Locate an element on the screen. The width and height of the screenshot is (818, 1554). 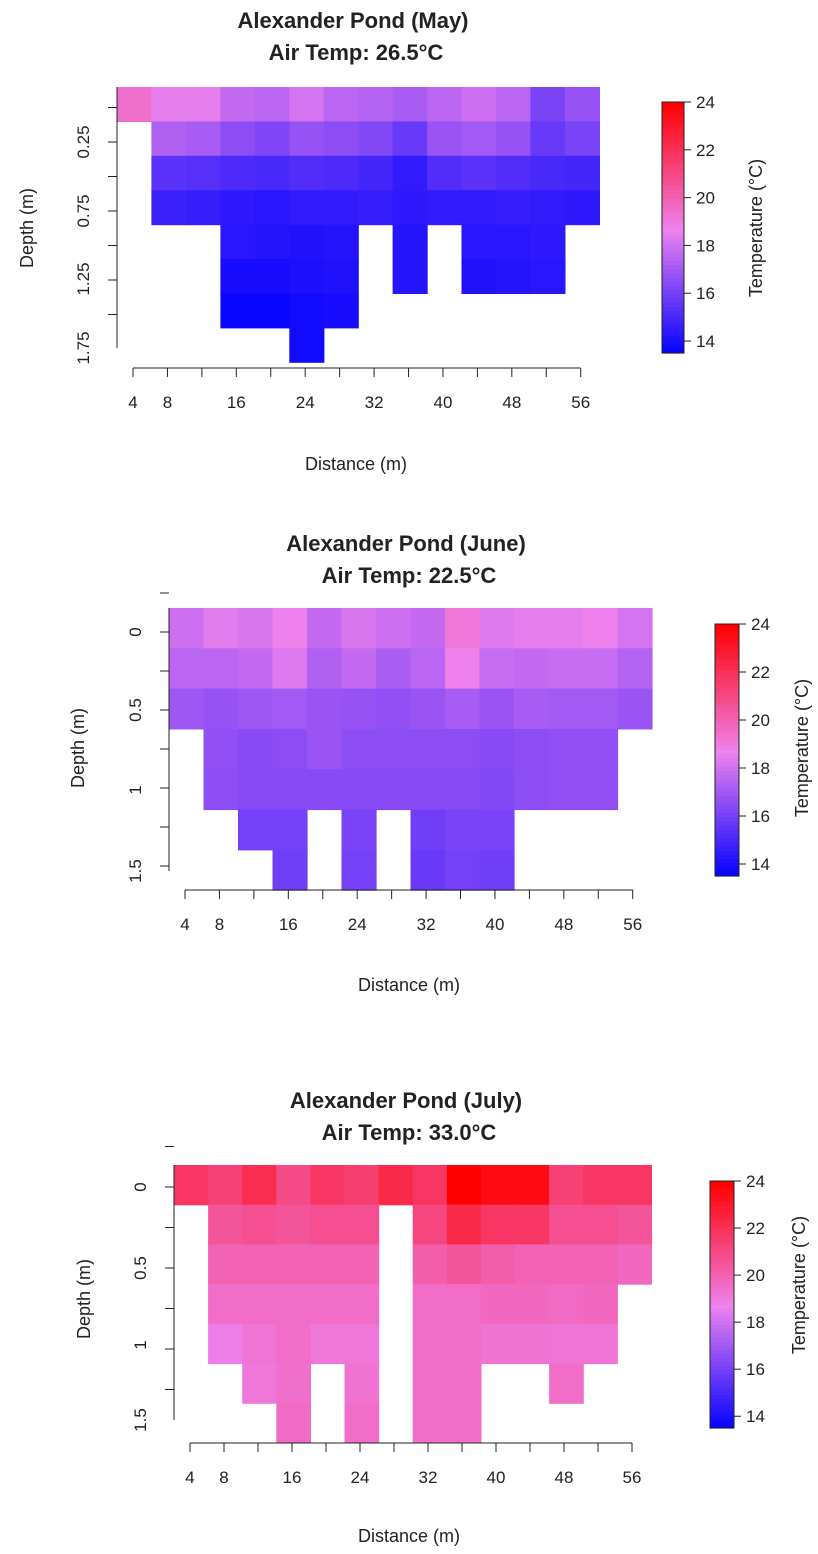
x-tick-label: 8 is located at coordinates (219, 924).